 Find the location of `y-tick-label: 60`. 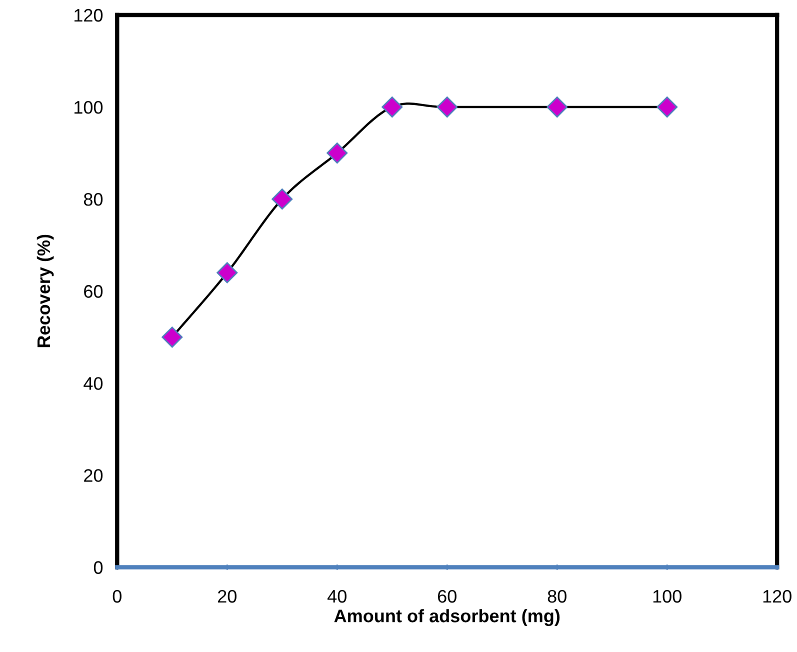

y-tick-label: 60 is located at coordinates (93, 291).